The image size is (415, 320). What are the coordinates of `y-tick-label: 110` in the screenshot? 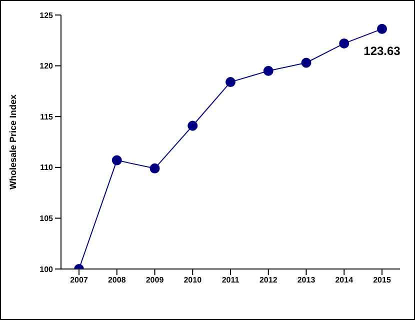 It's located at (47, 167).